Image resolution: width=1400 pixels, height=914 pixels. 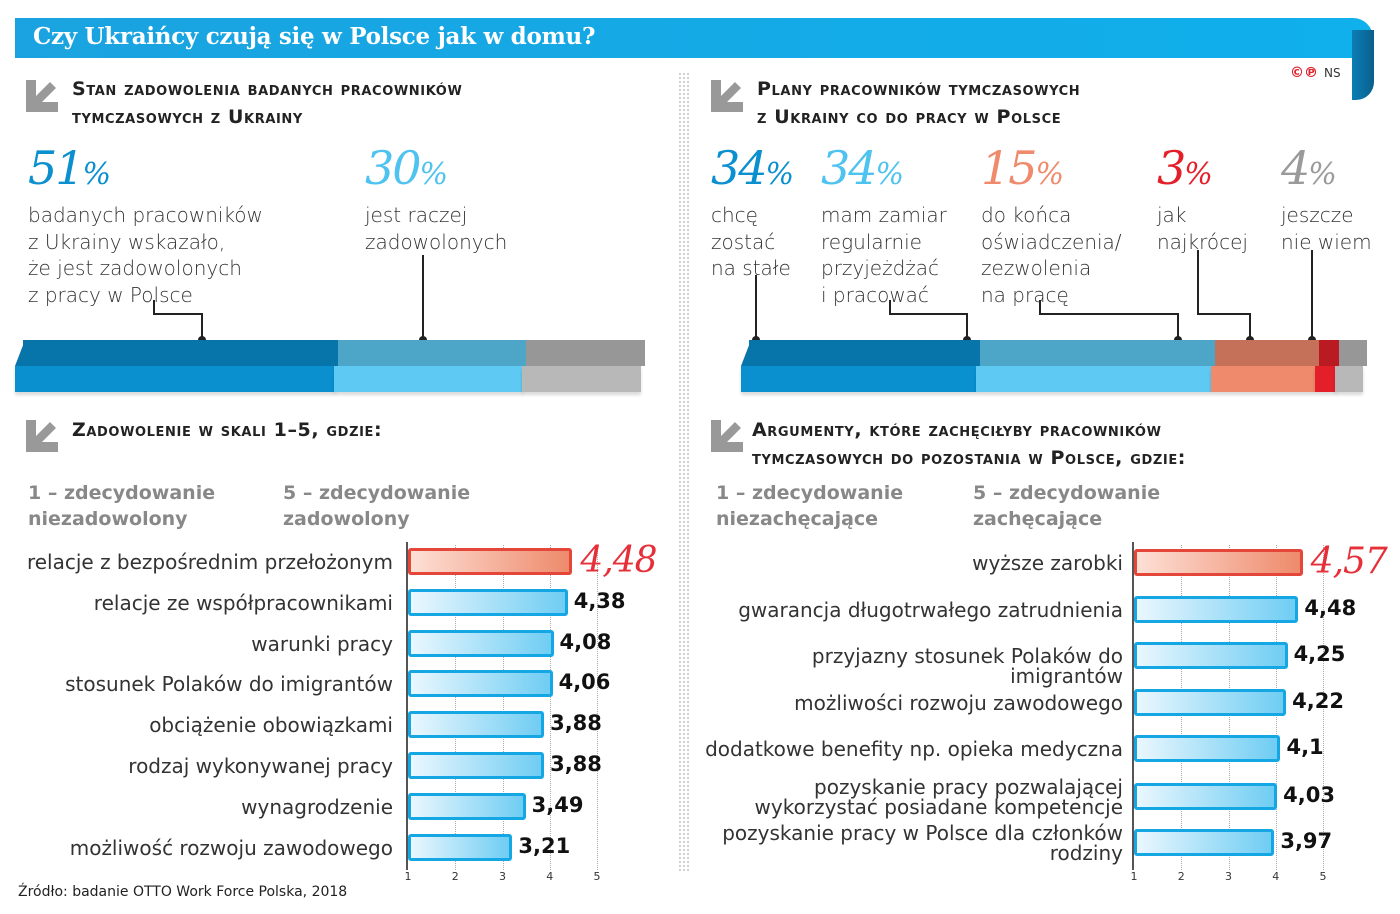 What do you see at coordinates (909, 117) in the screenshot?
I see `heading-line: z Ukrainy co do pracy w Polsce` at bounding box center [909, 117].